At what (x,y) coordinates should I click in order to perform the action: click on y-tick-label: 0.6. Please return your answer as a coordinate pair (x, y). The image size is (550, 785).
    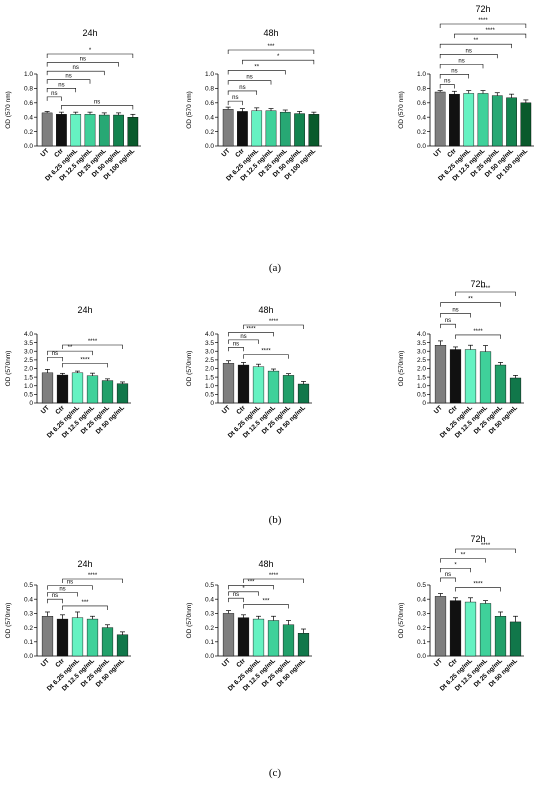
    Looking at the image, I should click on (28, 103).